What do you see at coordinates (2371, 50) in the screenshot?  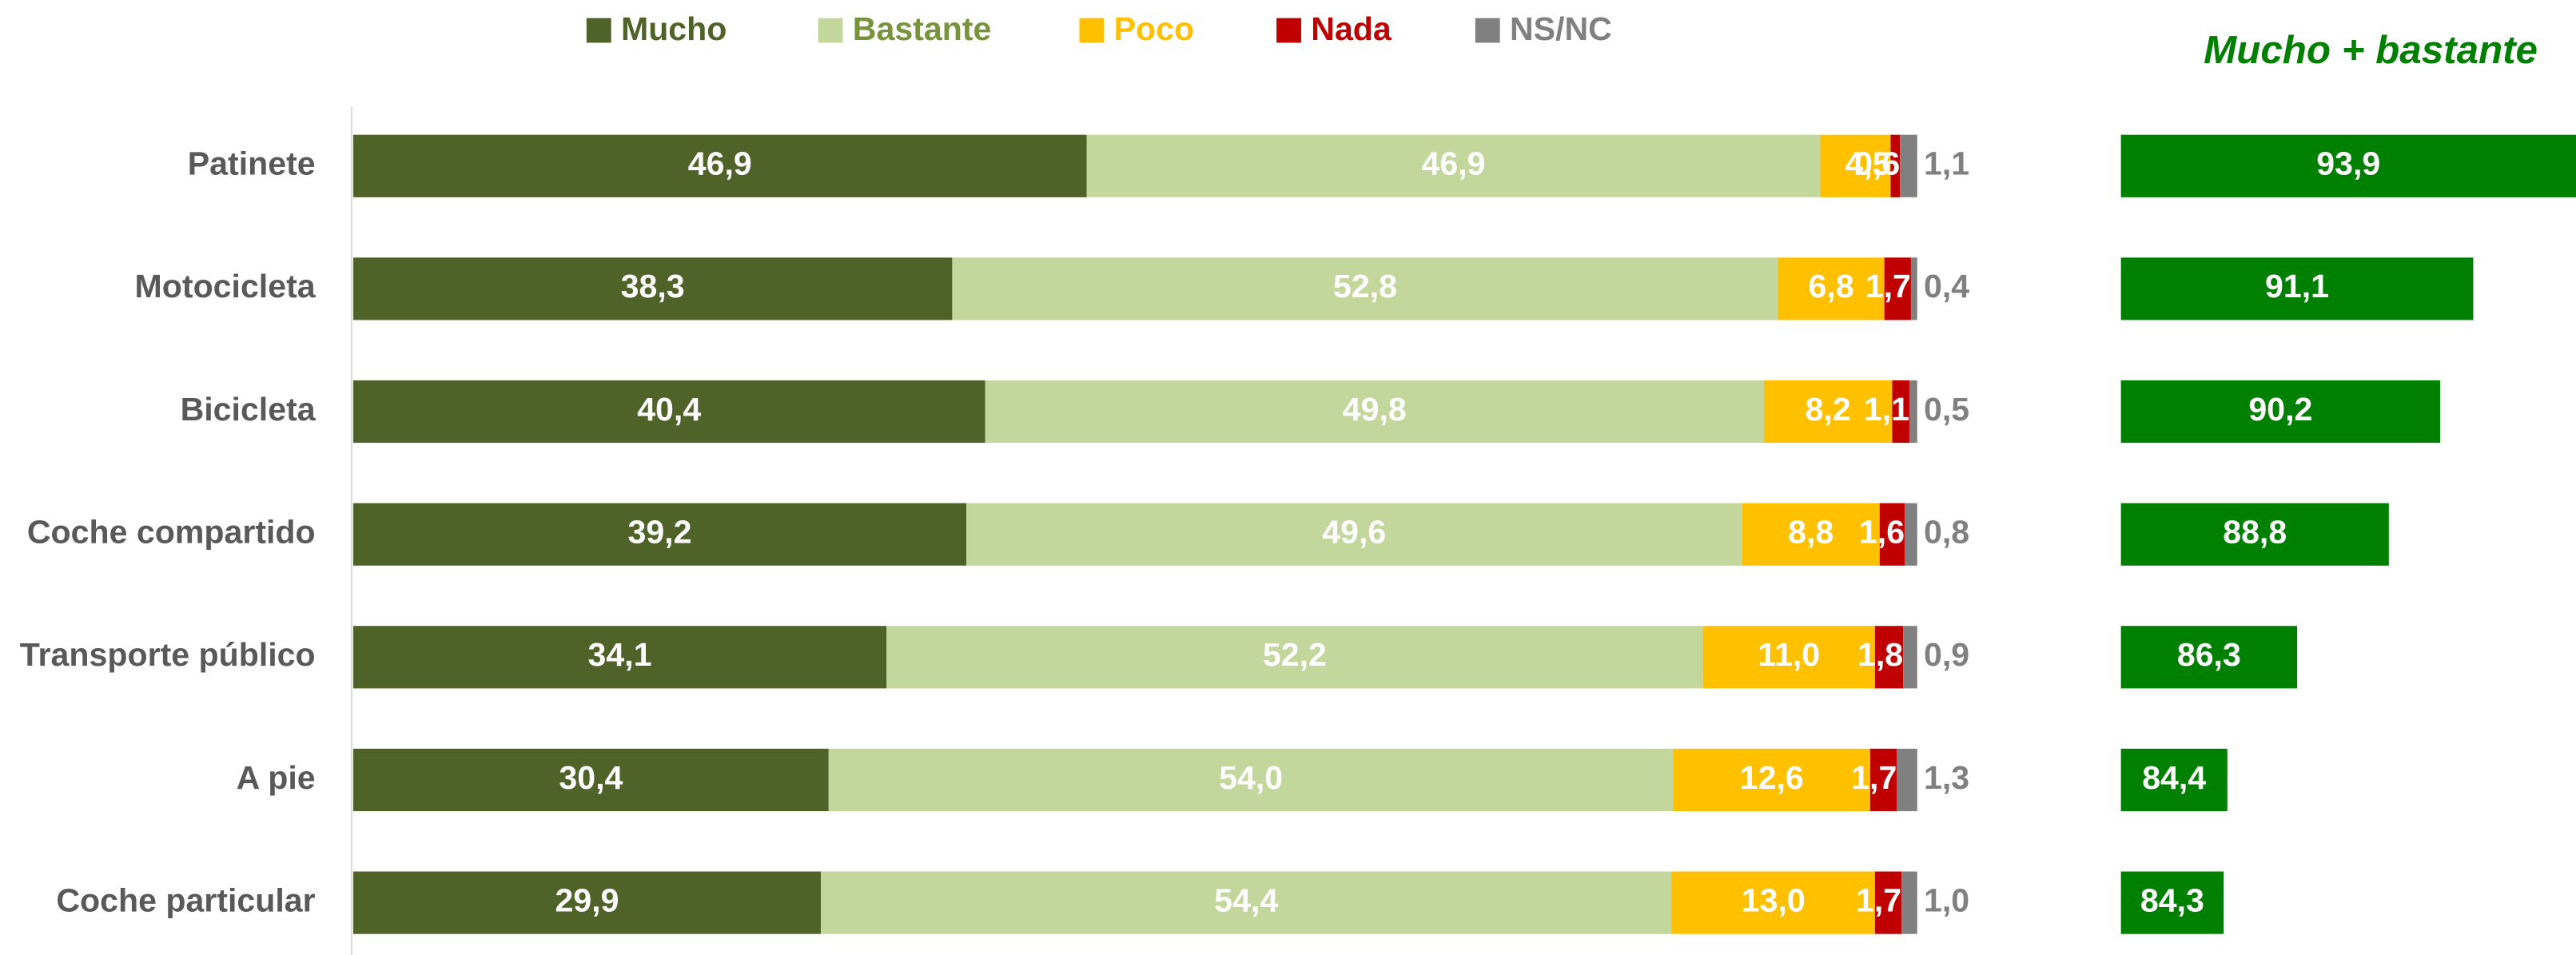 I see `chart-title: Mucho + bastante` at bounding box center [2371, 50].